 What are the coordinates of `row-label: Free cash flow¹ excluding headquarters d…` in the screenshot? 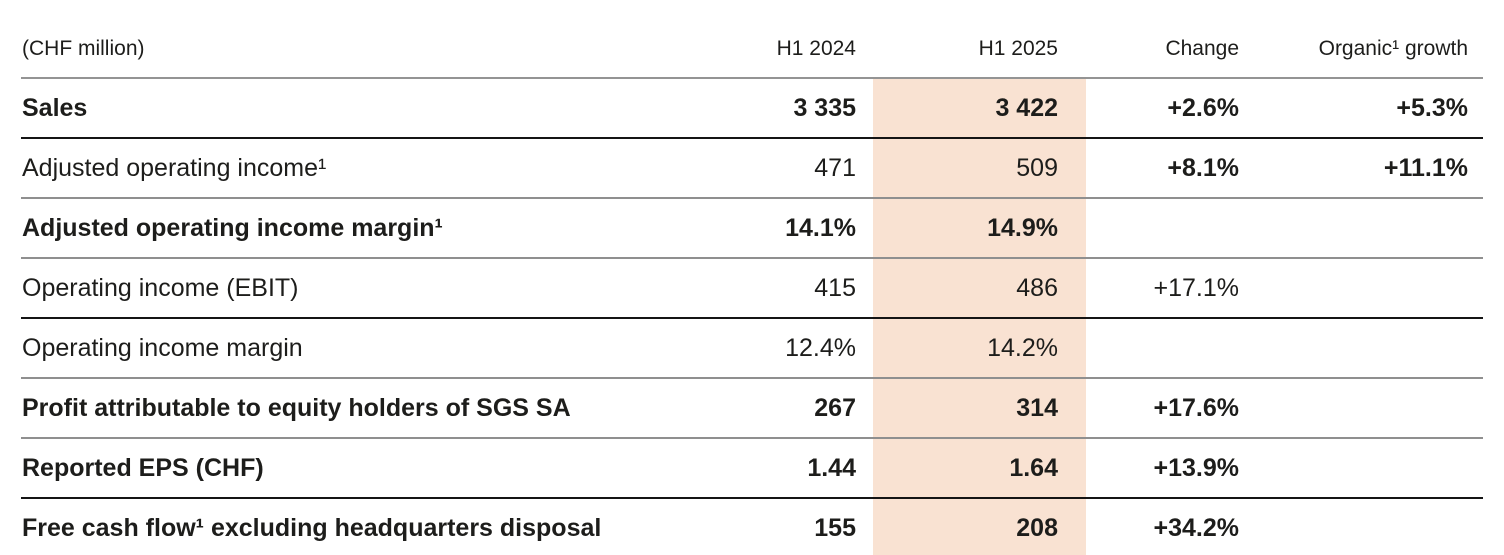 It's located at (311, 526).